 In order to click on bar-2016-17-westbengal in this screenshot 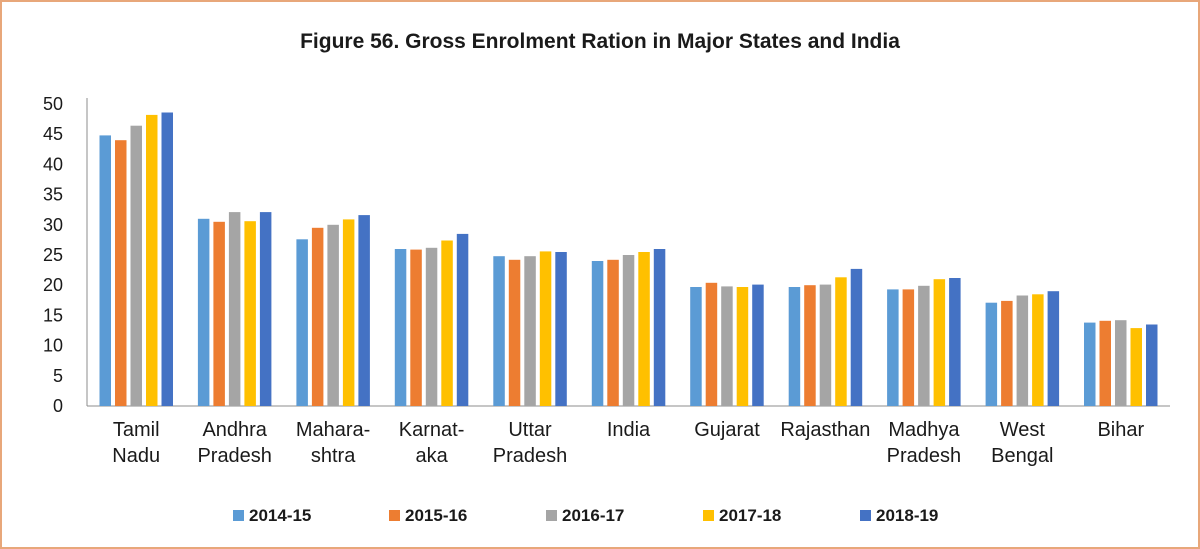, I will do `click(1022, 350)`.